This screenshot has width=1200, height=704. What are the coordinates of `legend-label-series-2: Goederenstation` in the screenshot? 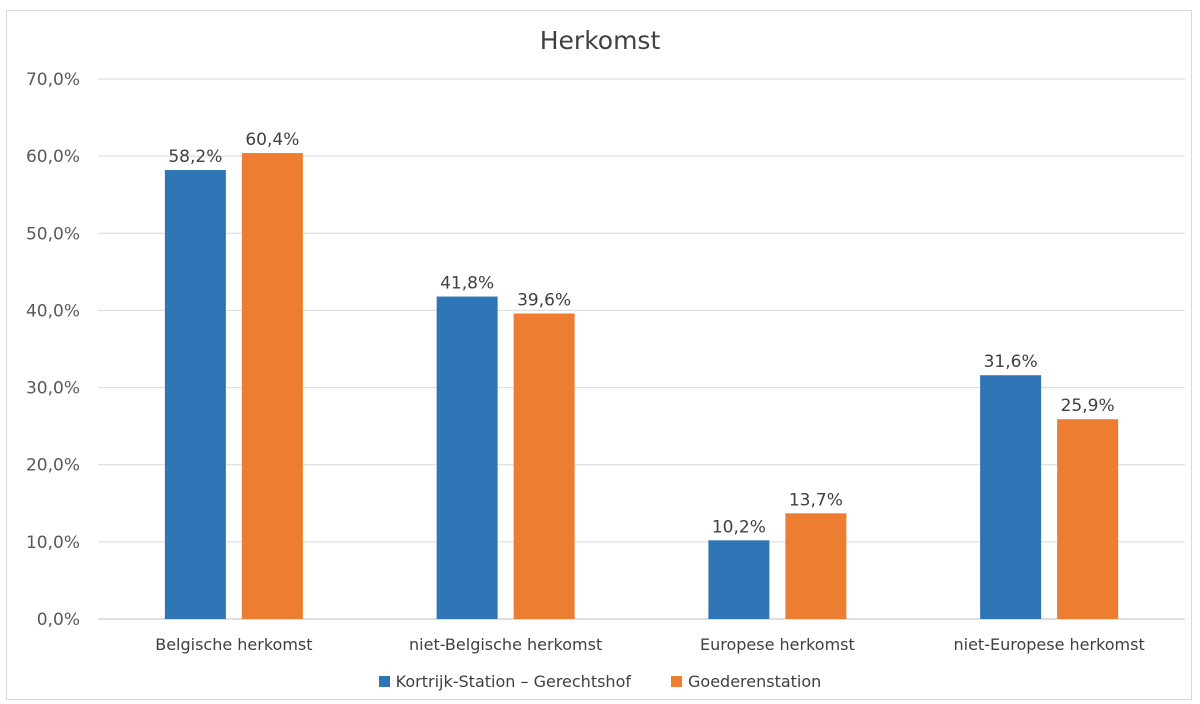 It's located at (755, 681).